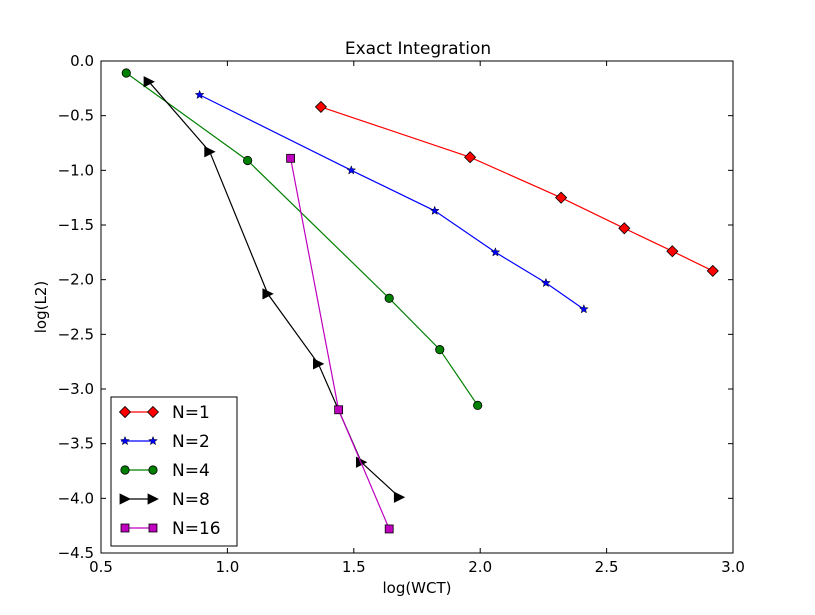 The image size is (815, 615). I want to click on x-tick-label: 0.5, so click(101, 567).